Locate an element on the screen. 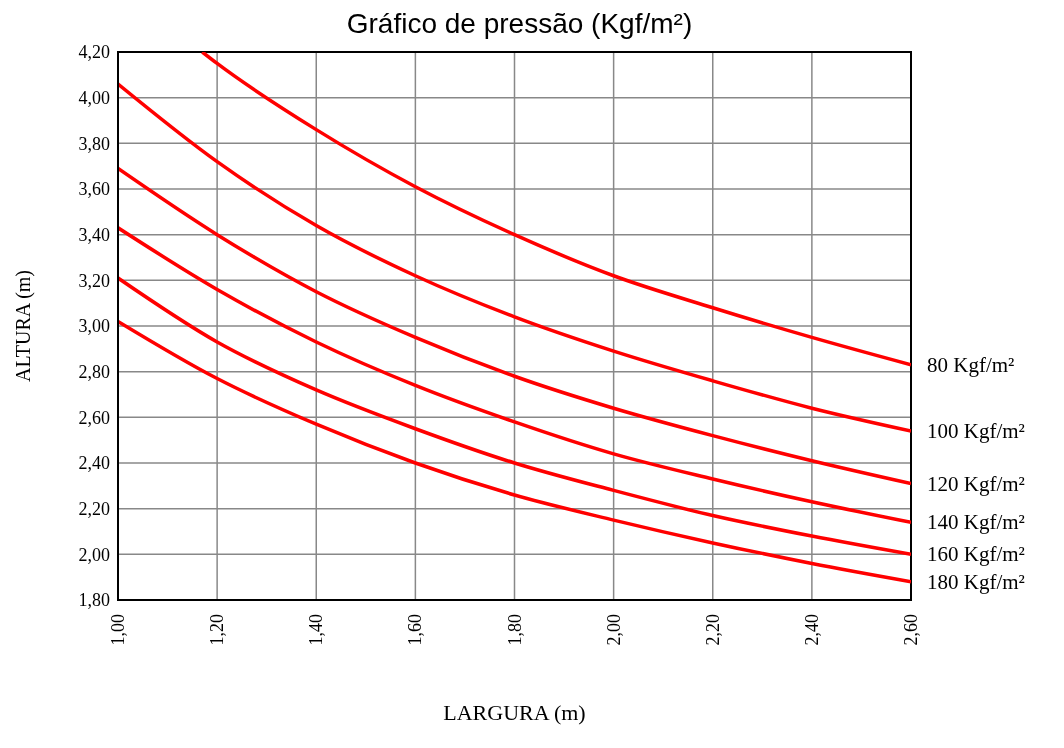  chart-title: Gráfico de pressão (Kgf/m²) is located at coordinates (519, 24).